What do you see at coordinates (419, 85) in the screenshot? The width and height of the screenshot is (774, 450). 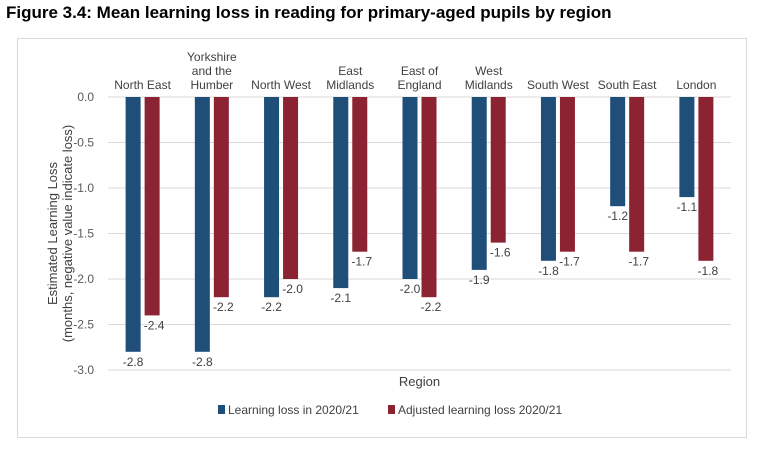 I see `category-label: England` at bounding box center [419, 85].